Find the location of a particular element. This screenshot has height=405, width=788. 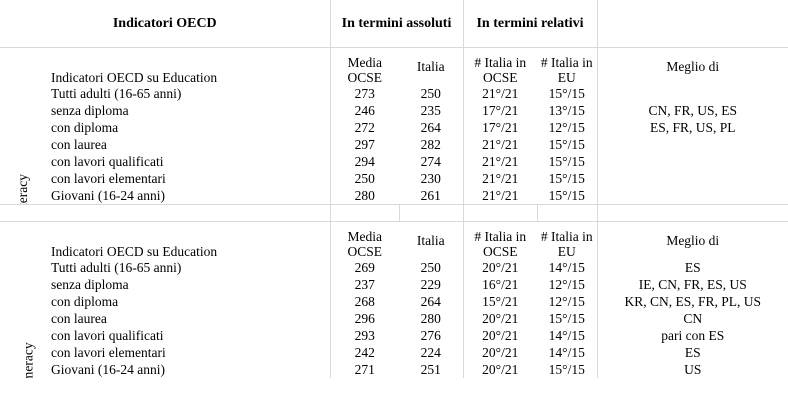

value-rank-ocse: 15°/21 is located at coordinates (499, 301).